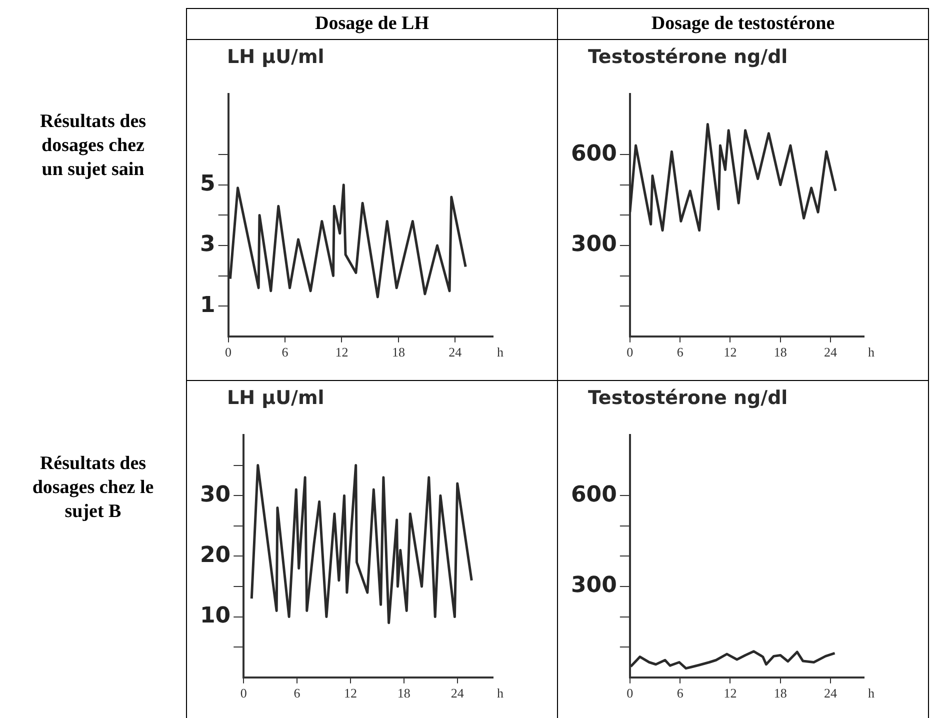 This screenshot has width=931, height=718. What do you see at coordinates (372, 24) in the screenshot?
I see `chart-title: Dosage de LH` at bounding box center [372, 24].